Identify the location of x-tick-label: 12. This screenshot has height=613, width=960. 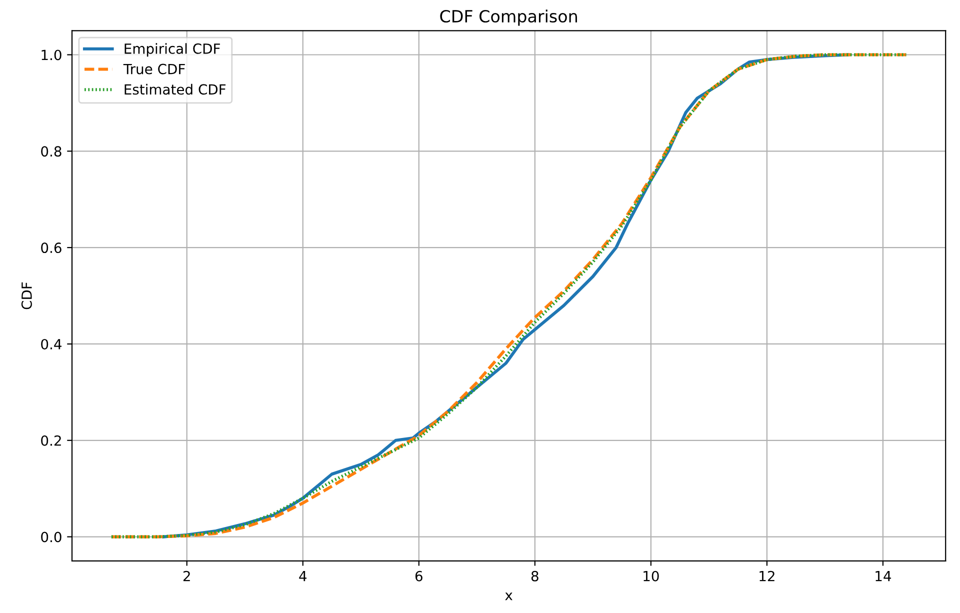
(767, 576).